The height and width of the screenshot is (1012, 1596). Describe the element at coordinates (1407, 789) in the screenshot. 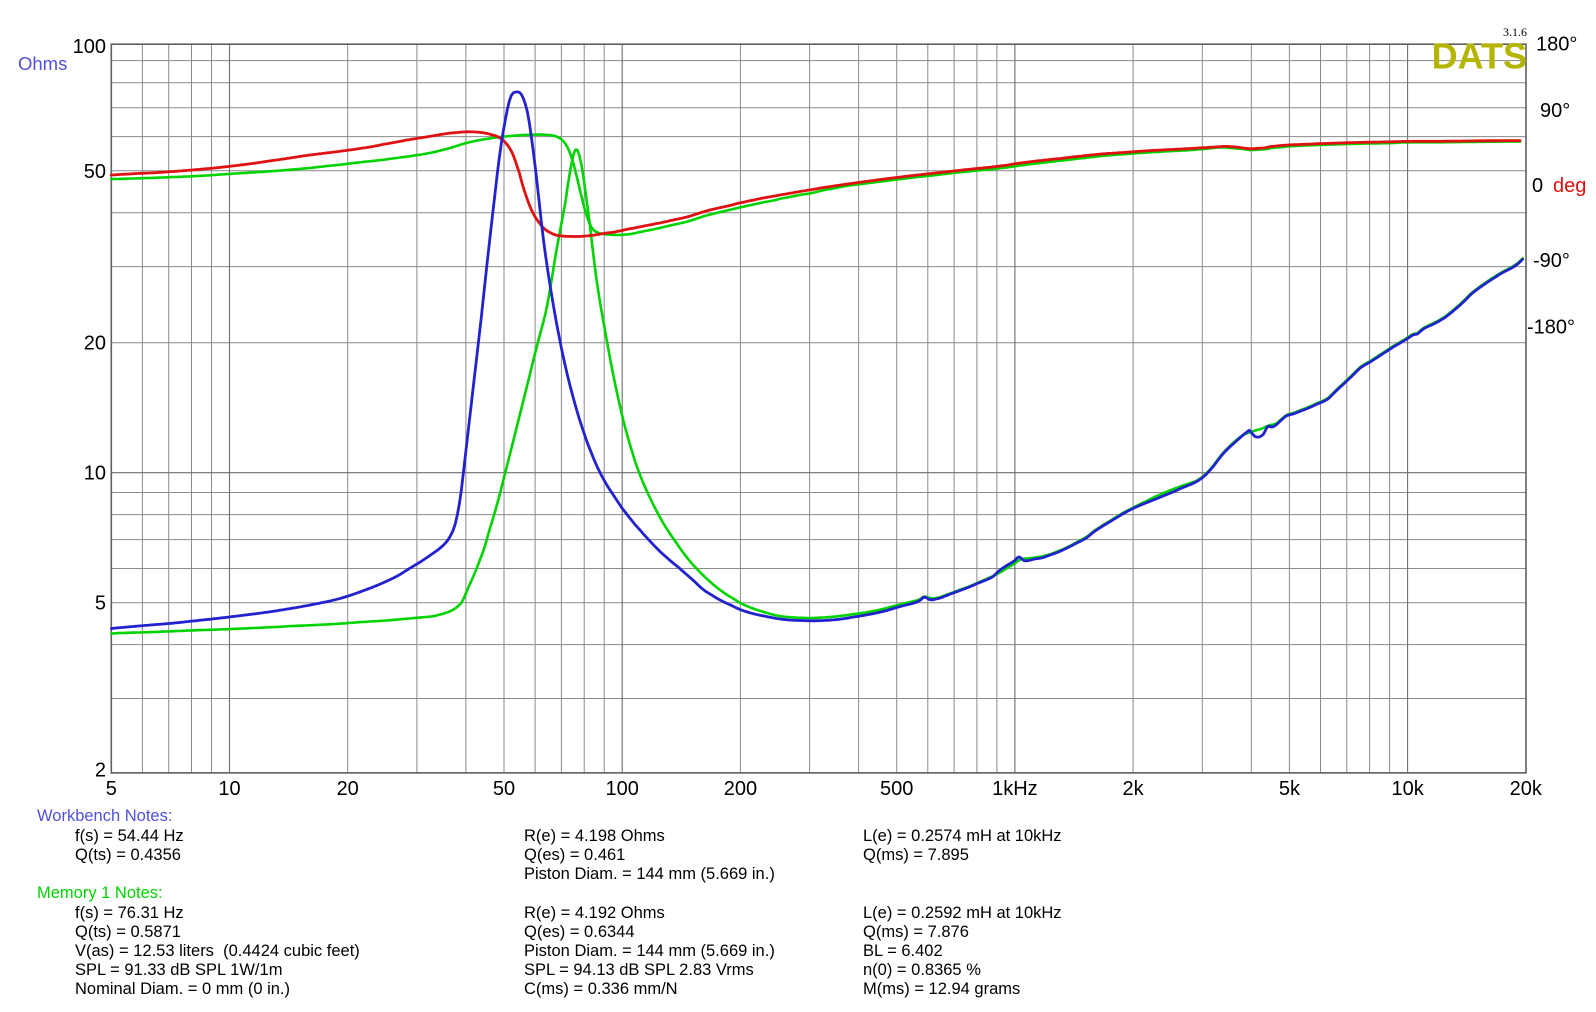

I see `svg-text: 10k` at that location.